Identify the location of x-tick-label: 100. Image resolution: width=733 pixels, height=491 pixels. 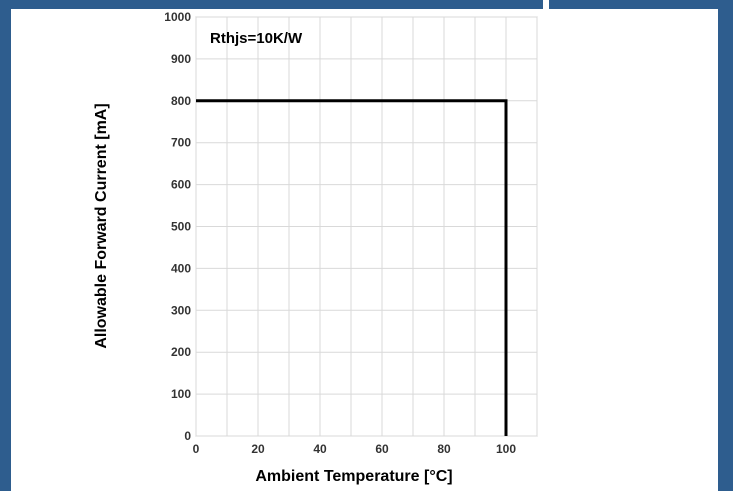
(506, 449).